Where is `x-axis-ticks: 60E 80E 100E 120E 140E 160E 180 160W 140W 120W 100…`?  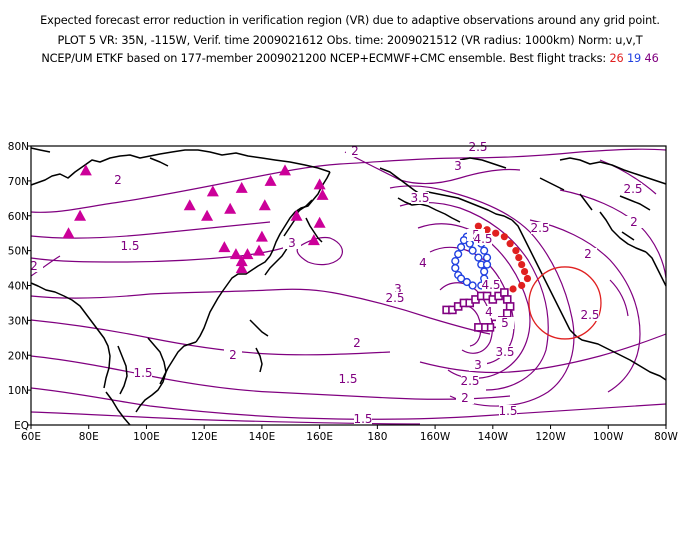
x-axis-ticks: 60E 80E 100E 120E 140E 160E 180 160W 140W 120W 100… is located at coordinates (349, 434).